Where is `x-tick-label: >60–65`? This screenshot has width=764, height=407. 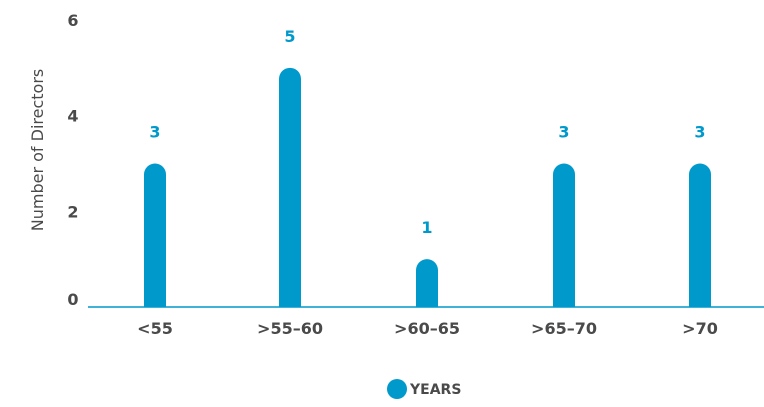
x-tick-label: >60–65 is located at coordinates (427, 328).